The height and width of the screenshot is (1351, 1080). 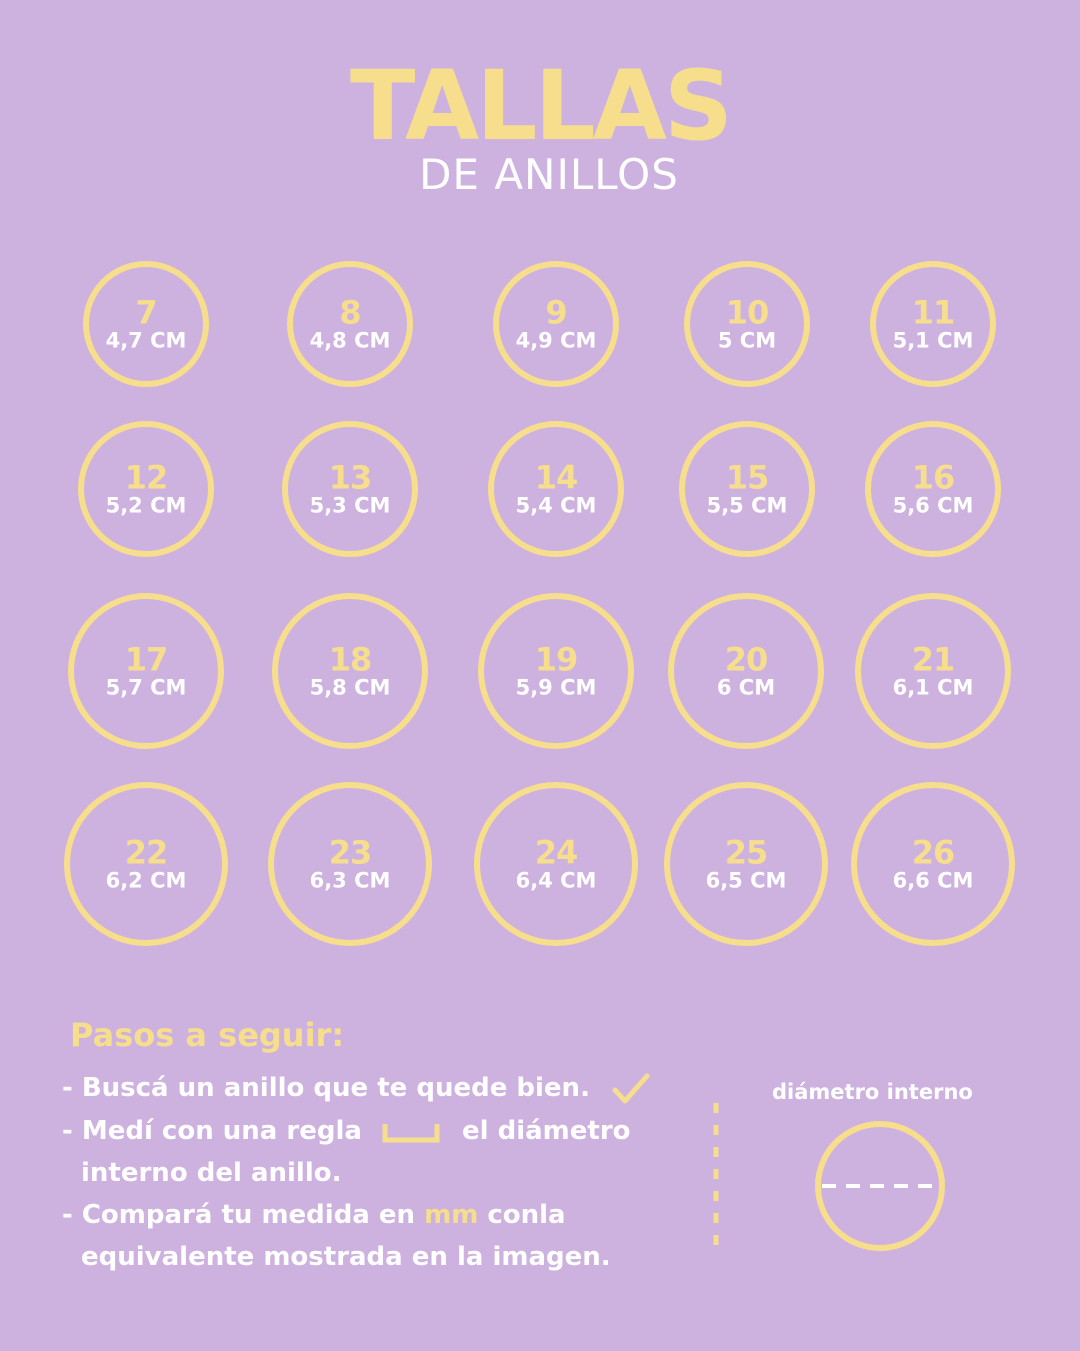 I want to click on ring-size-cm: 6,2 CM, so click(x=146, y=880).